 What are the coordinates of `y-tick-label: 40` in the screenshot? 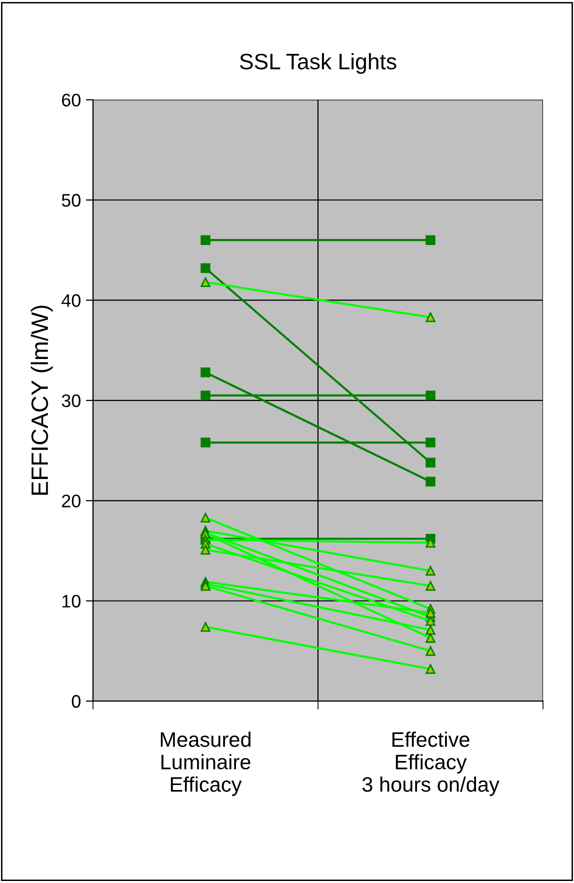 It's located at (71, 300).